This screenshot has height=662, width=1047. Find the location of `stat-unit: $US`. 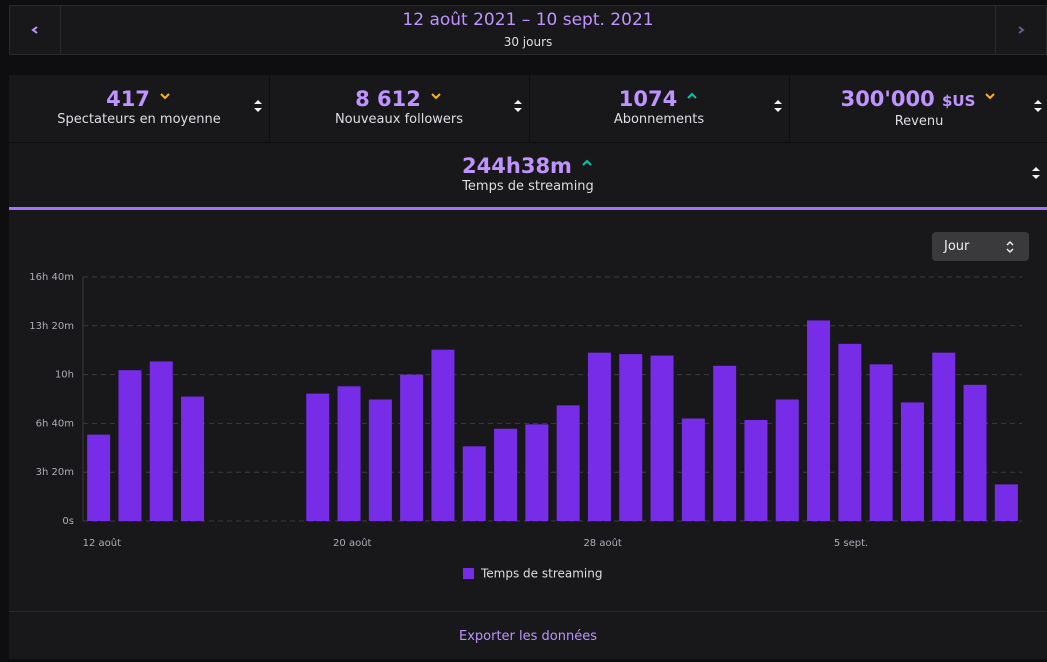

stat-unit: $US is located at coordinates (959, 101).